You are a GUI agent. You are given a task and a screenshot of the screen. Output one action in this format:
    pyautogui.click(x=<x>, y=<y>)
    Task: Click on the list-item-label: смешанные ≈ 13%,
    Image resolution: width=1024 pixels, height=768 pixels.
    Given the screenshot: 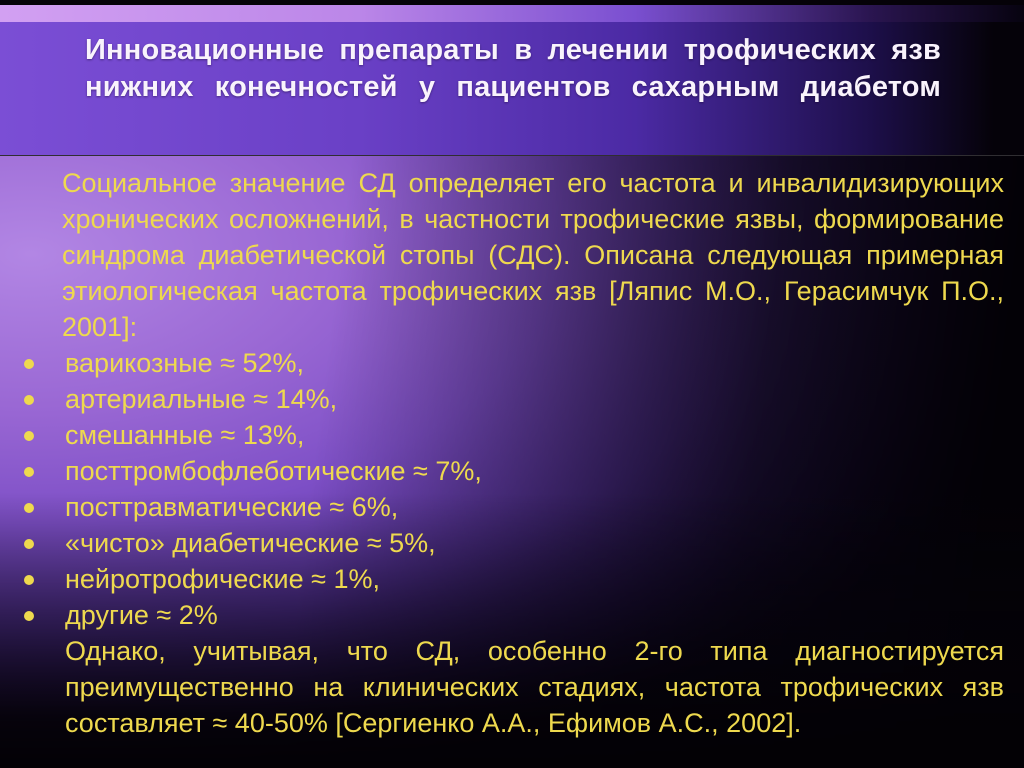 What is the action you would take?
    pyautogui.click(x=185, y=435)
    